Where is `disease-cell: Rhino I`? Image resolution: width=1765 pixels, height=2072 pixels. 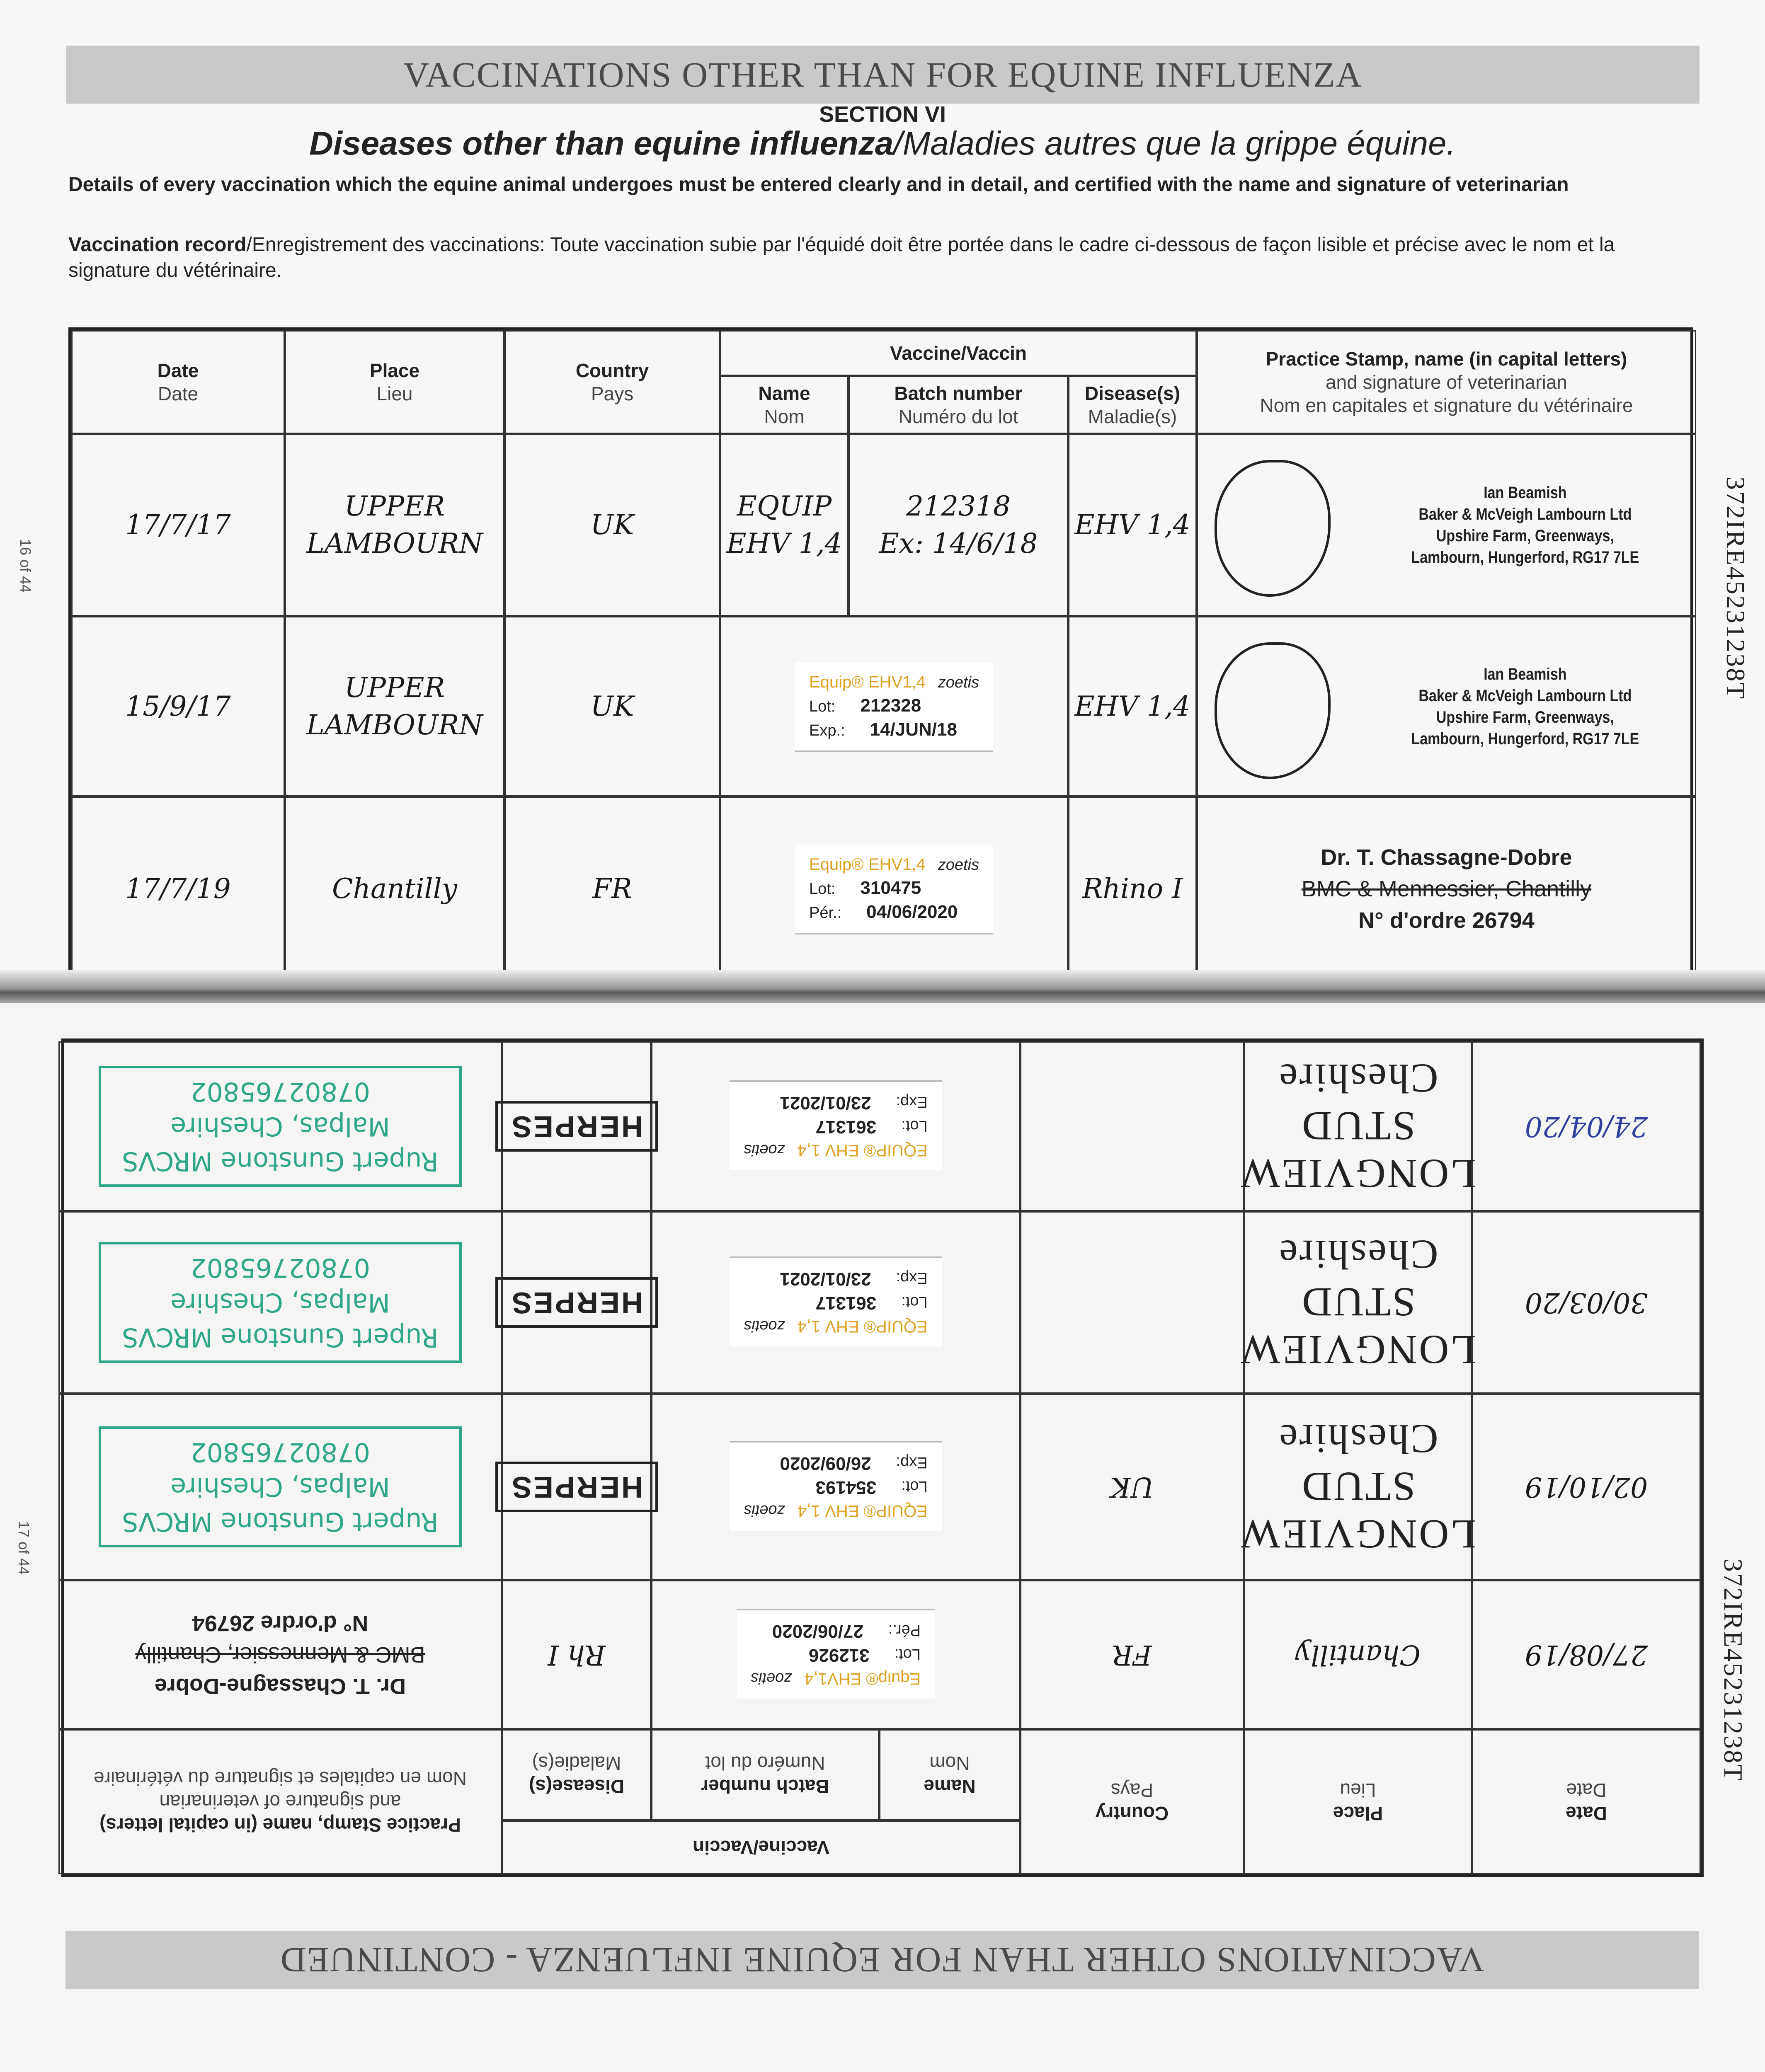 disease-cell: Rhino I is located at coordinates (1132, 888).